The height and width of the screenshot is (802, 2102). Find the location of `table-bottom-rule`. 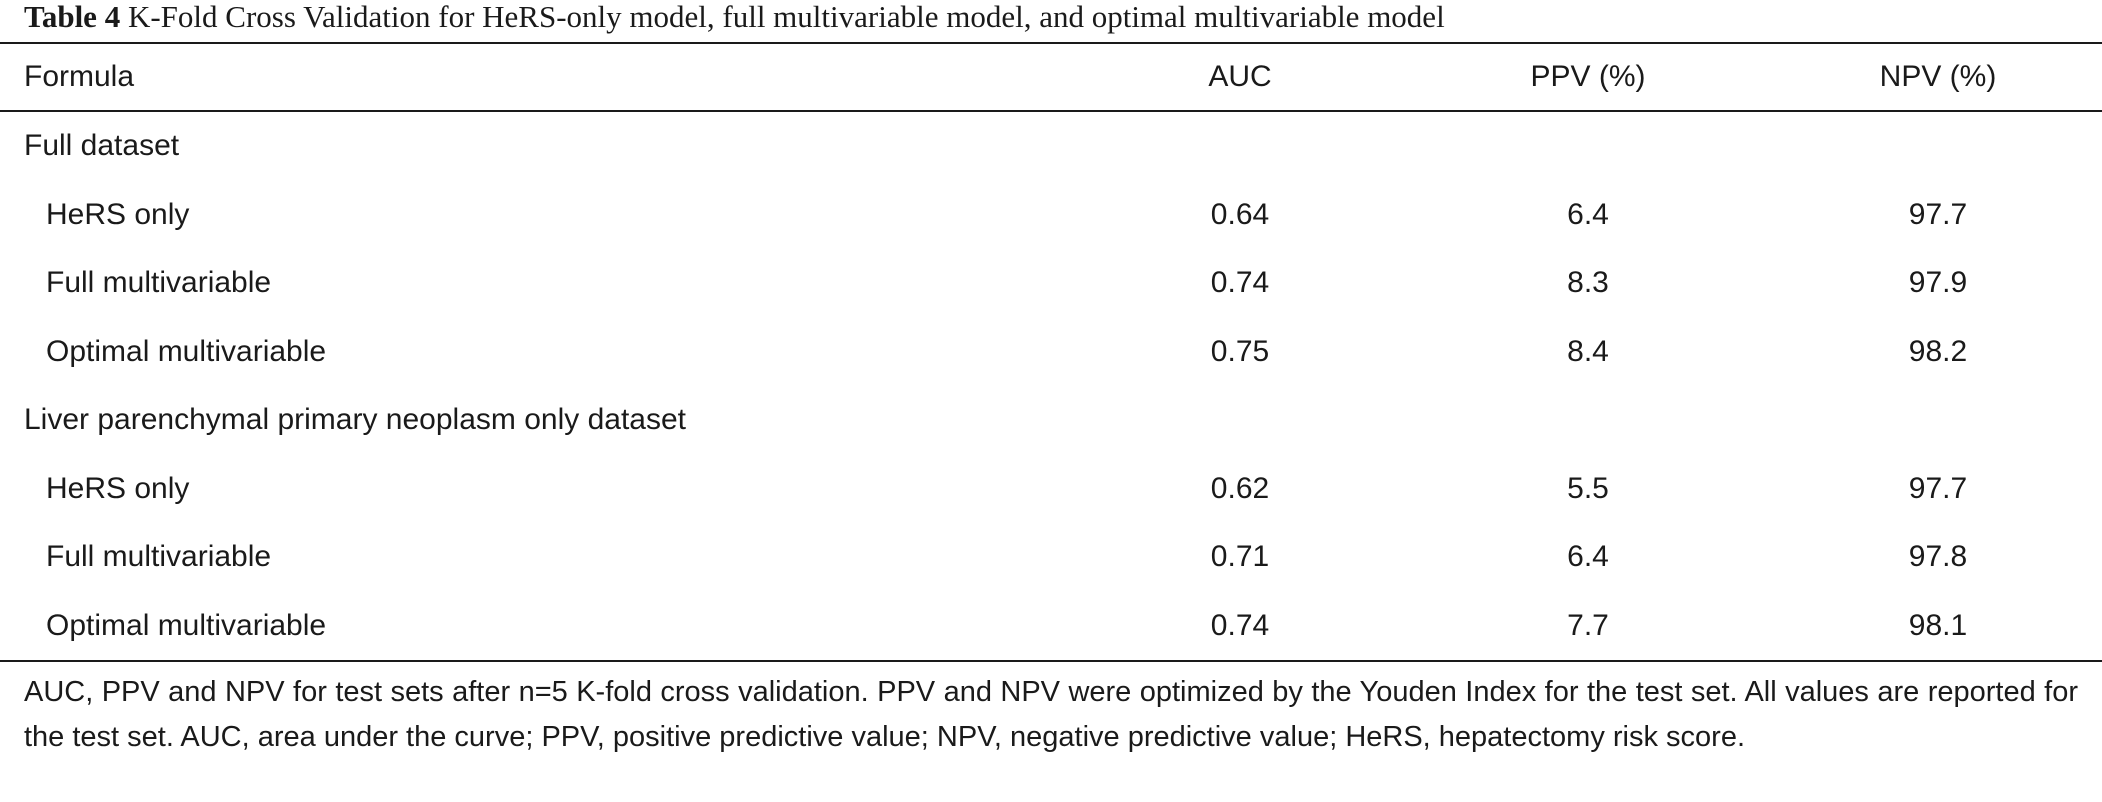

table-bottom-rule is located at coordinates (1051, 661).